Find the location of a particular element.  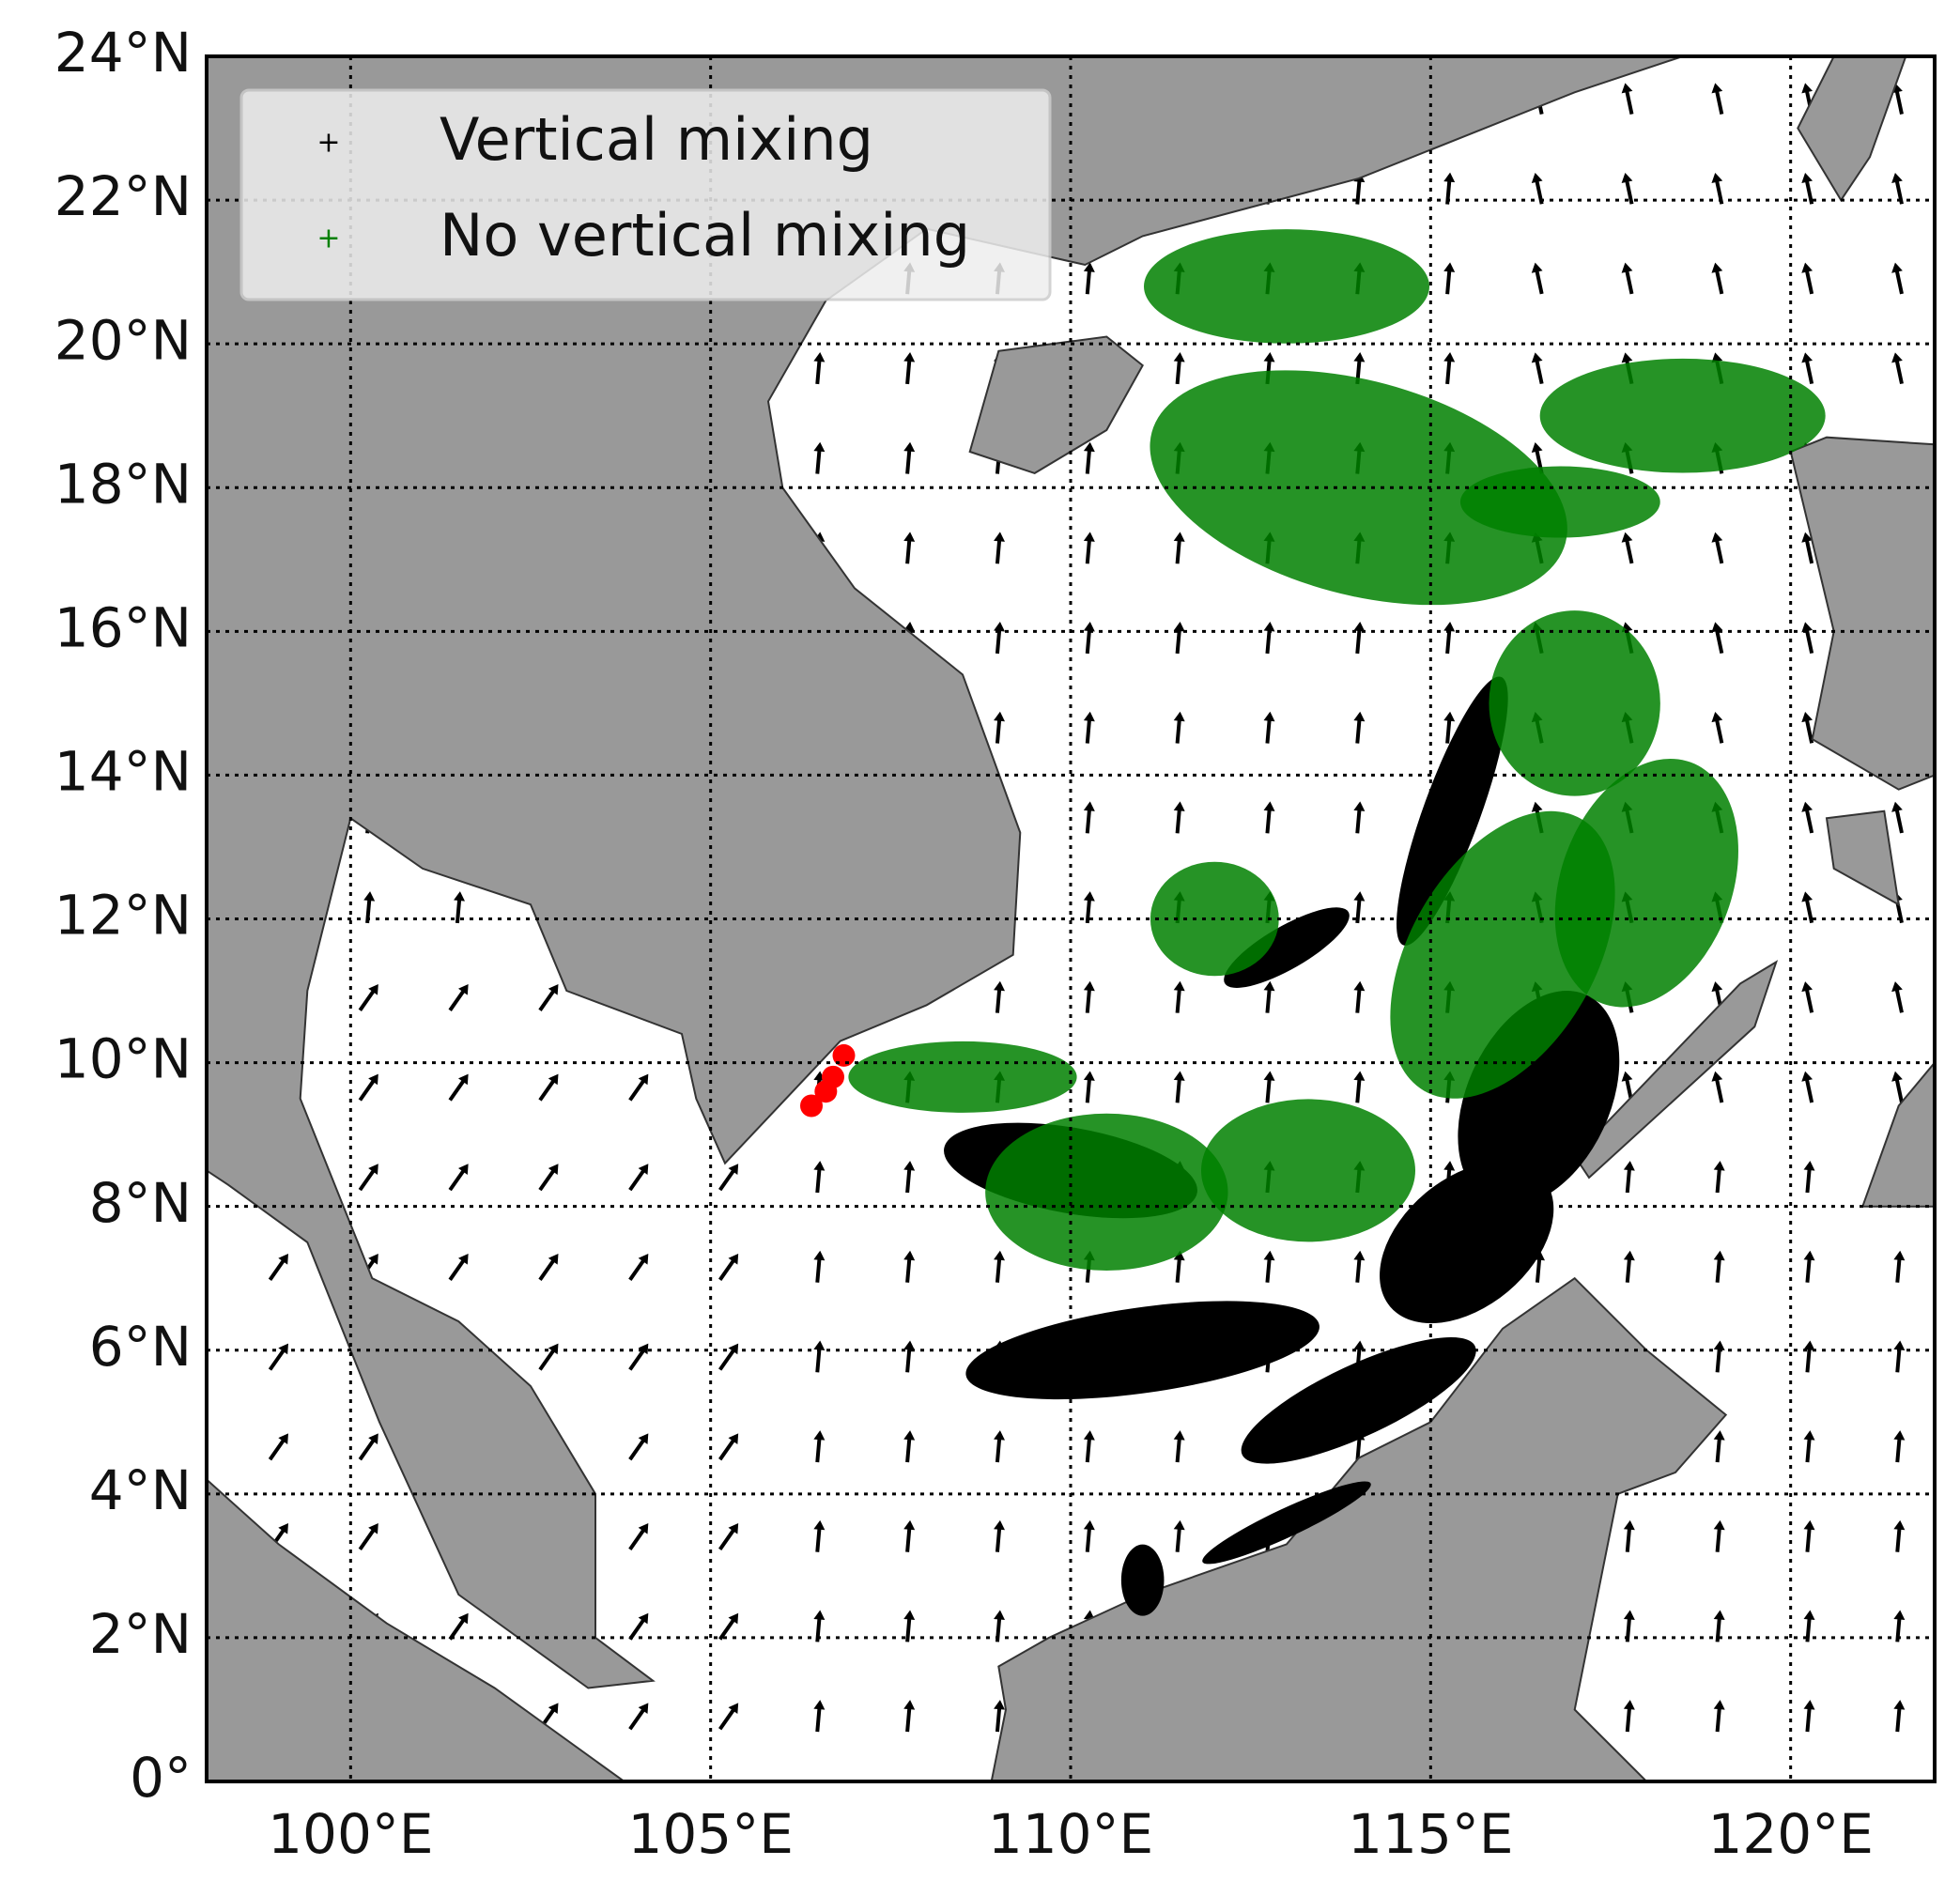

y-tick-label: 24°N is located at coordinates (123, 53).